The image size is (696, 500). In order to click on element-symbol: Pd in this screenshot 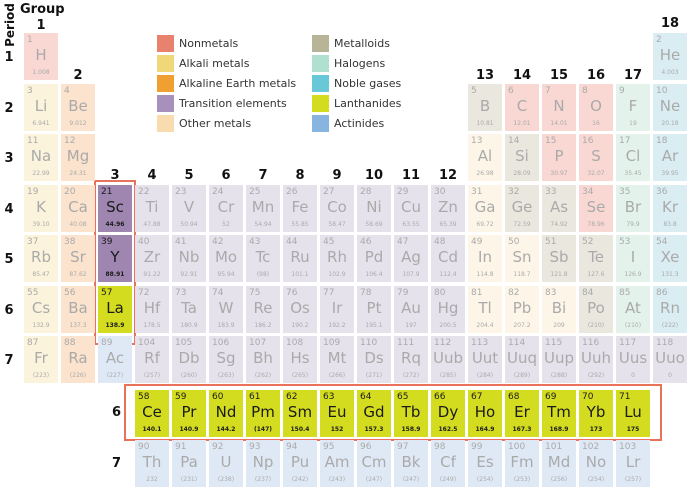, I will do `click(374, 257)`.